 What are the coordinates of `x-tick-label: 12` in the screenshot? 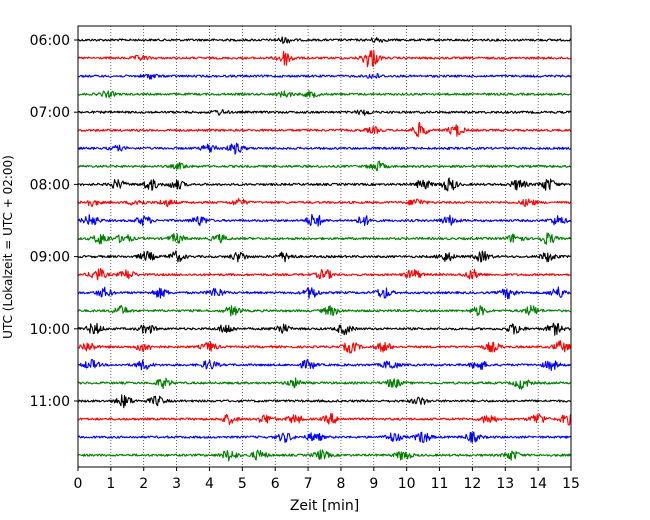 It's located at (472, 484).